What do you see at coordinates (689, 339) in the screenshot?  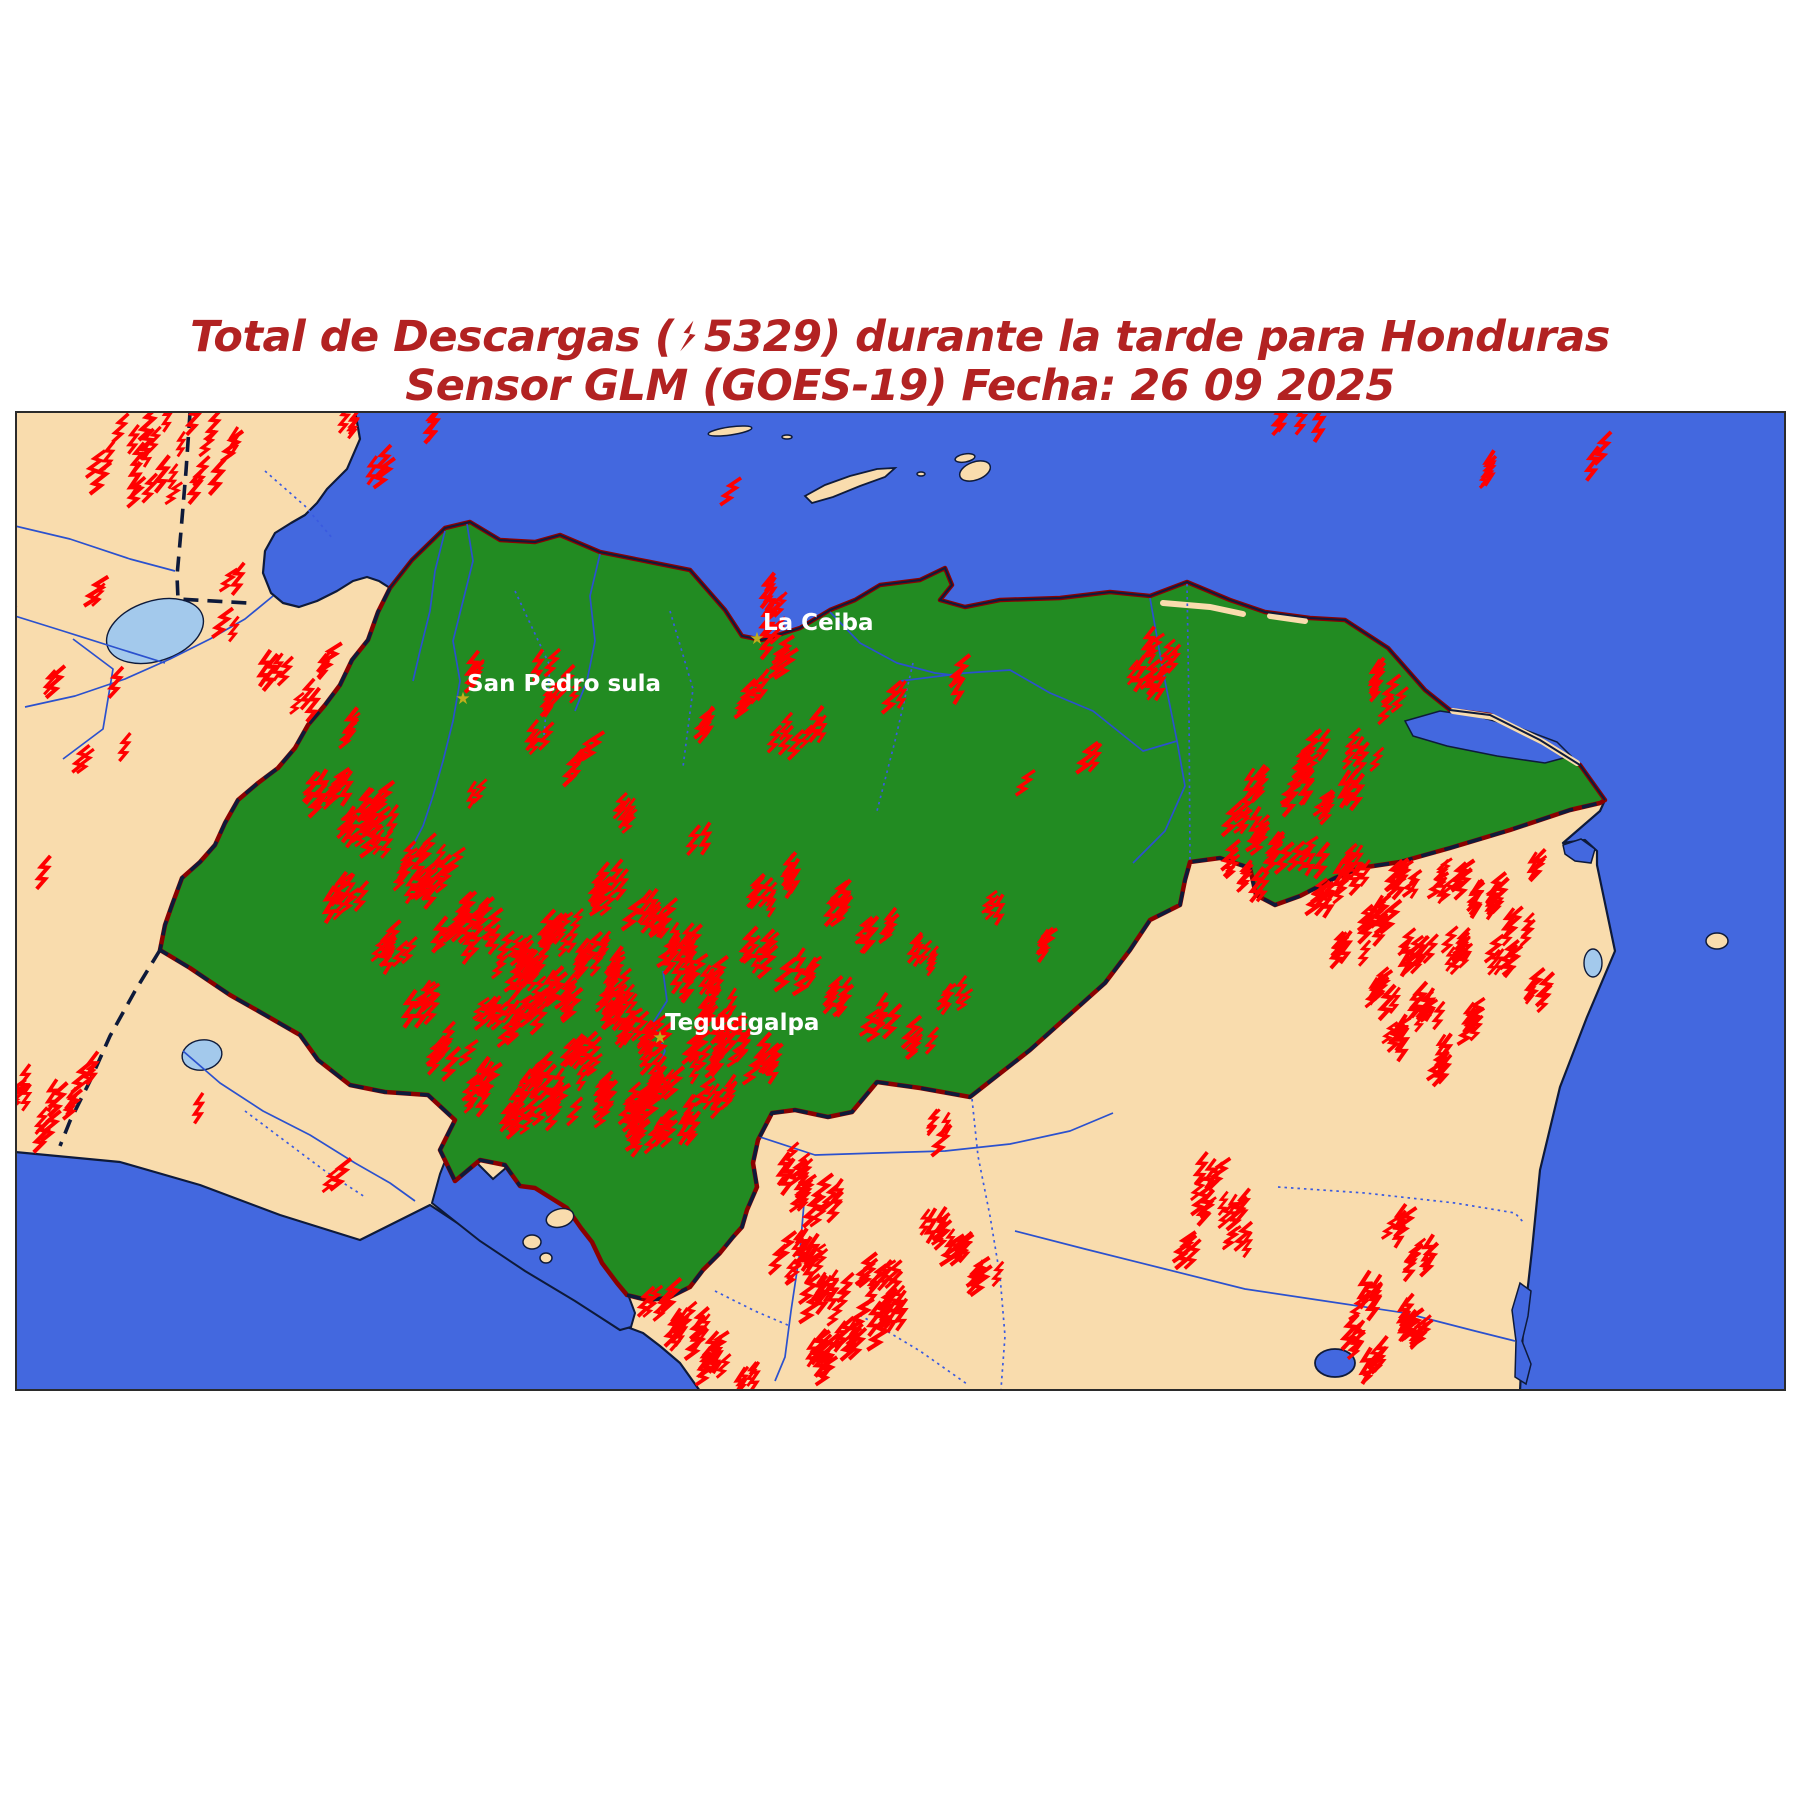 I see `lightning-icon` at bounding box center [689, 339].